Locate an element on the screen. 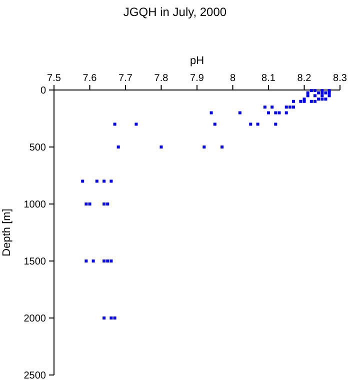  y-tick-label: 500 is located at coordinates (37, 148).